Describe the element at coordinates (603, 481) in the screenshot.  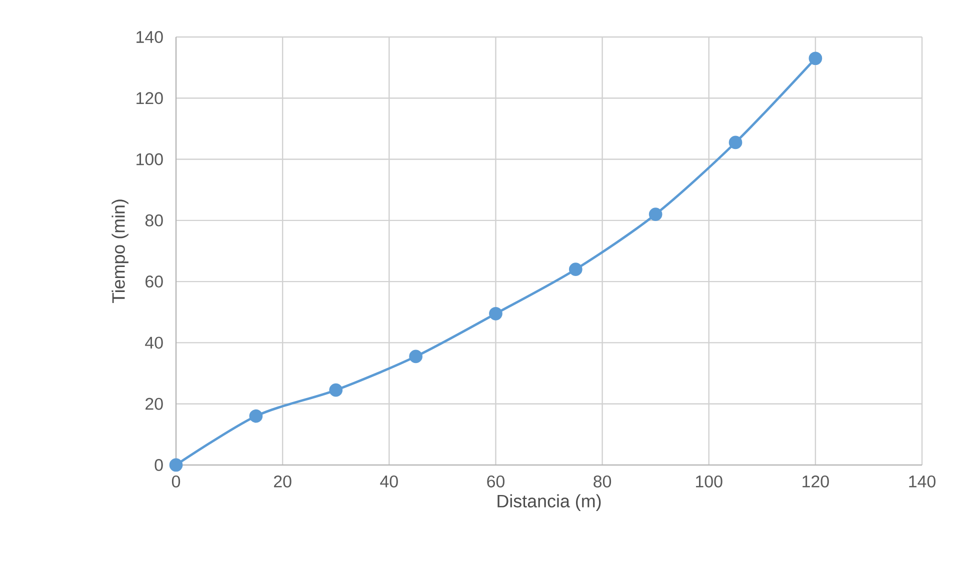
I see `x-tick-label: 80` at that location.